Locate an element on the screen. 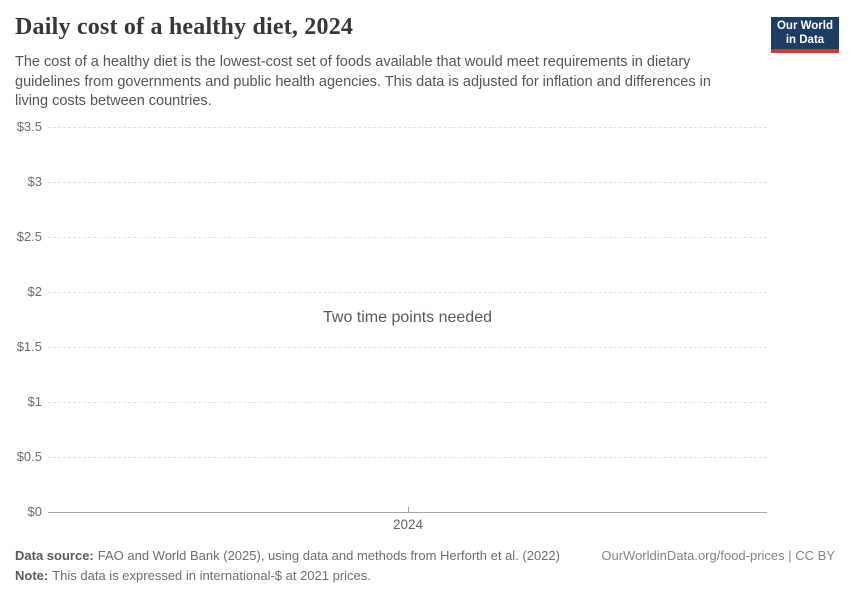  x-axis-baseline is located at coordinates (407, 512).